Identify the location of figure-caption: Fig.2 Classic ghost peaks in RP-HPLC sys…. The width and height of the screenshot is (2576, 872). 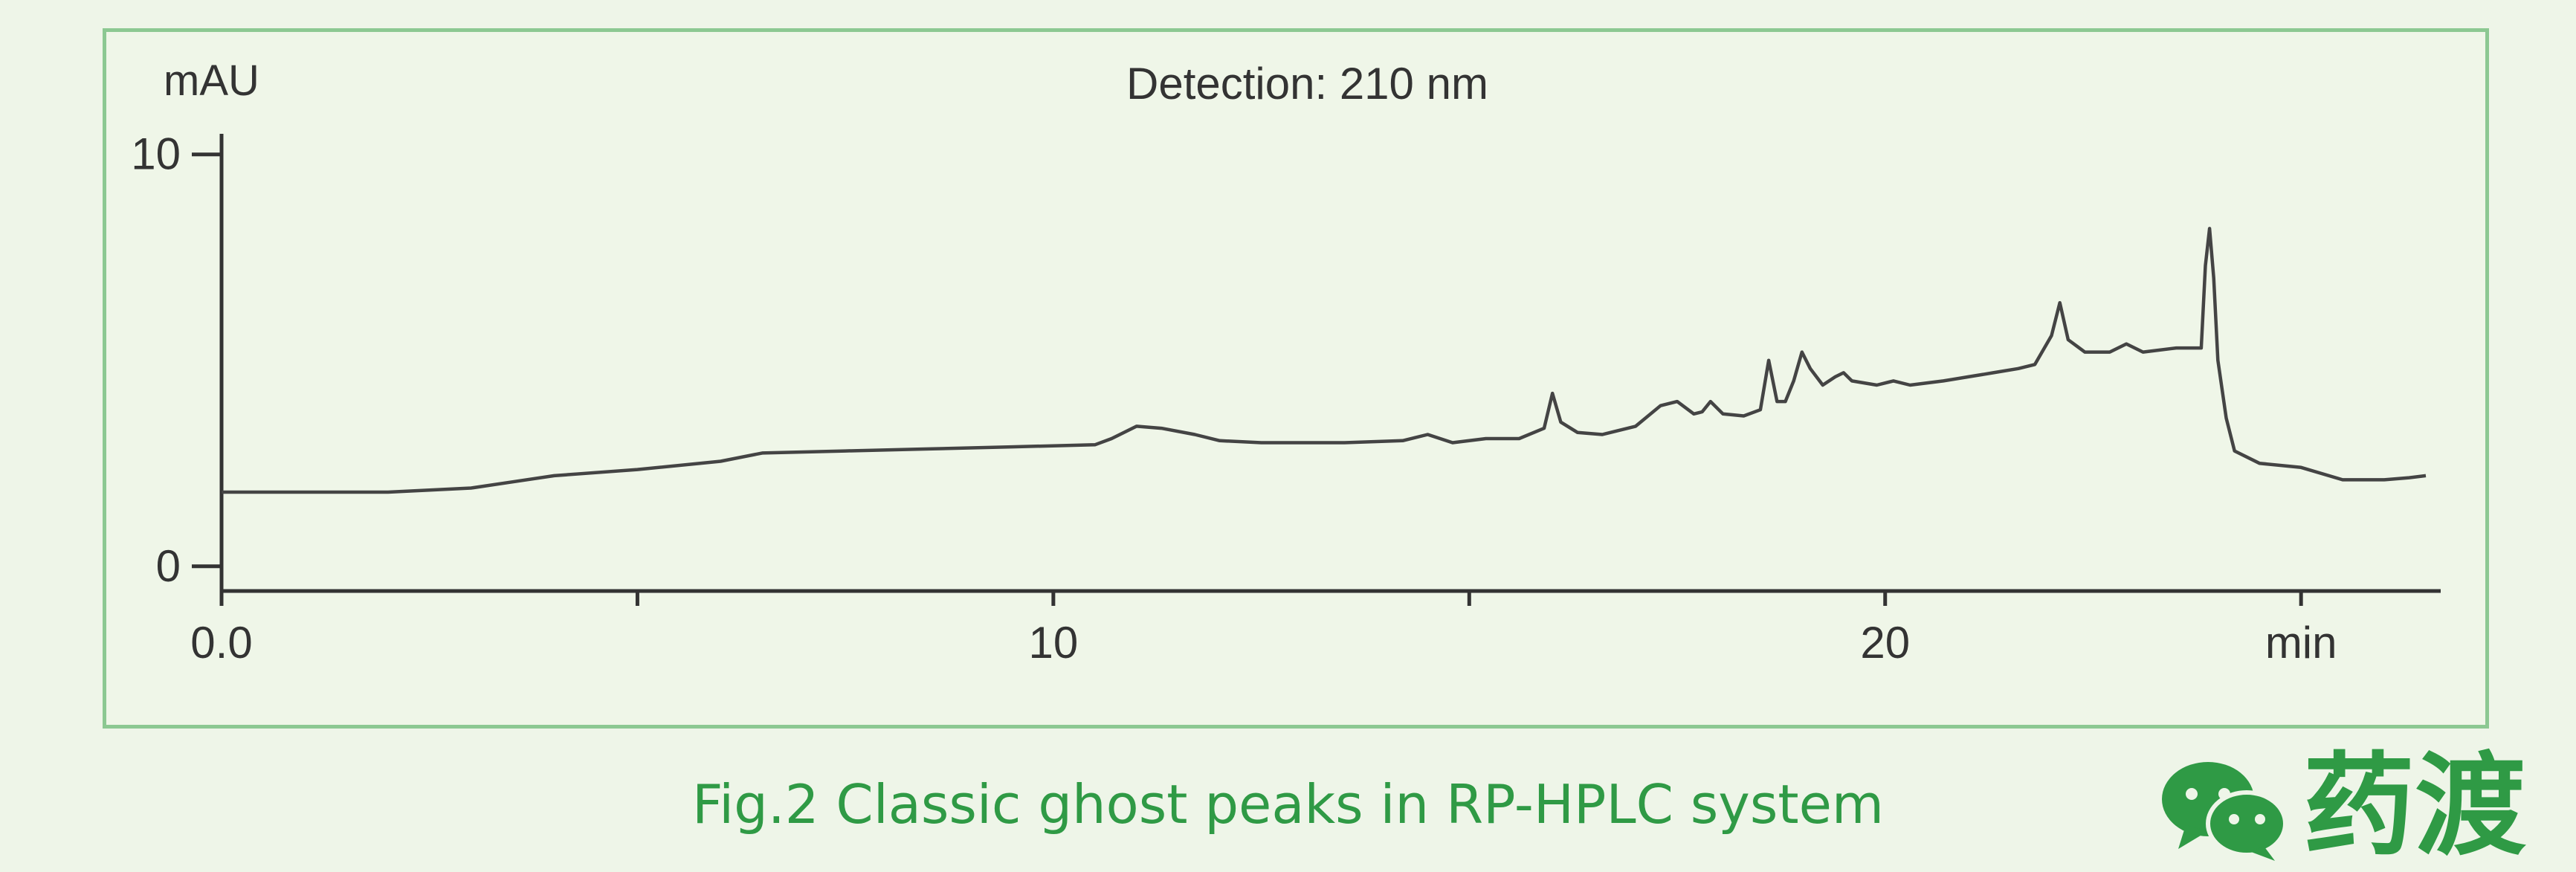
(1288, 804).